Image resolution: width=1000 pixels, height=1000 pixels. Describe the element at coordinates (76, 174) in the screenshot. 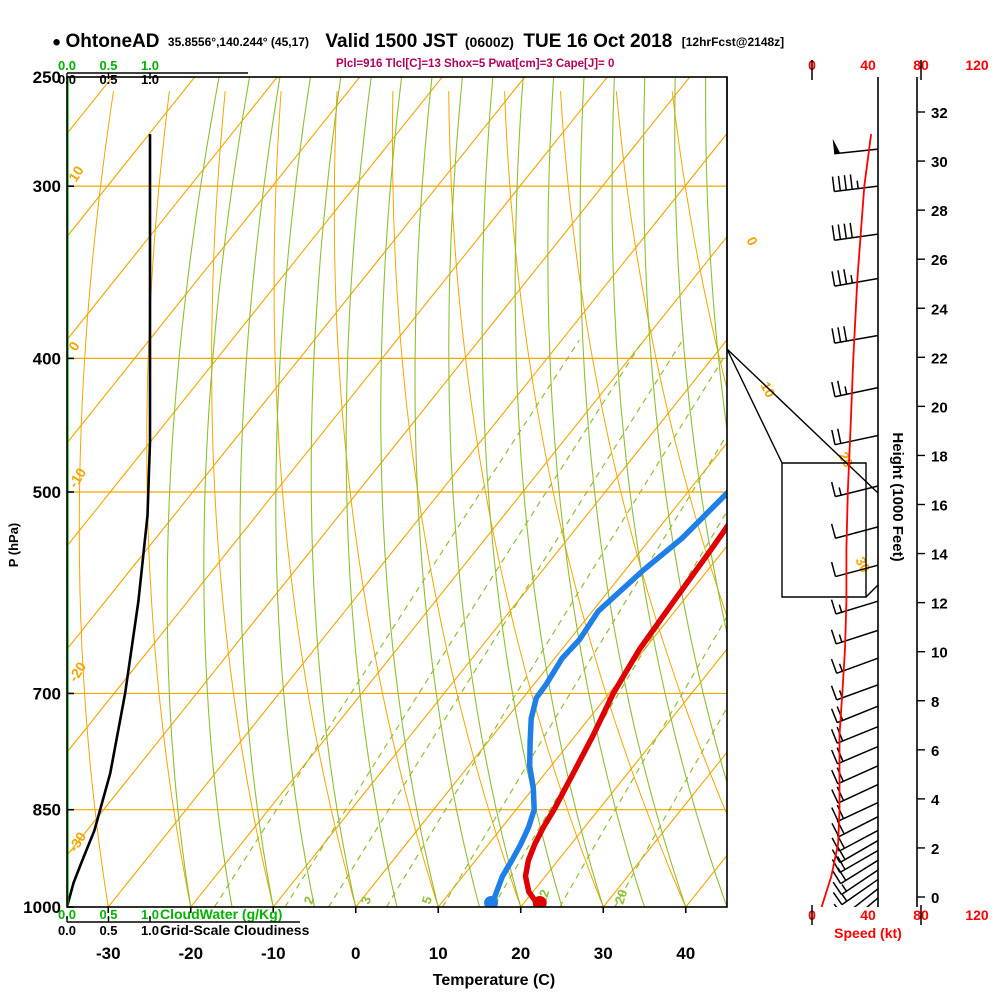

I see `isotherm-label: 10` at that location.